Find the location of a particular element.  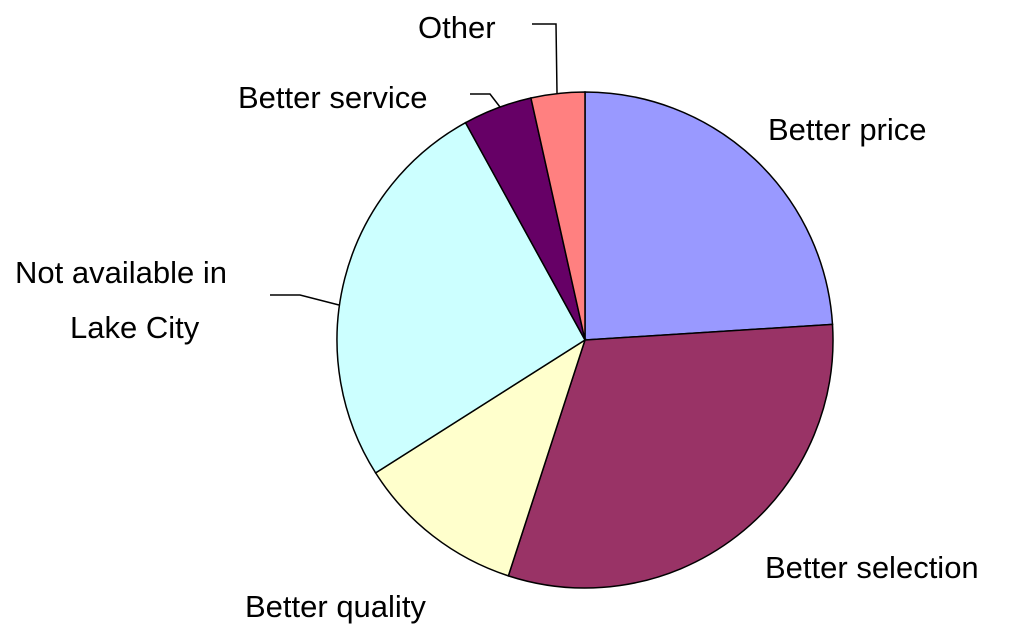

label-better-price: Better price is located at coordinates (847, 129).